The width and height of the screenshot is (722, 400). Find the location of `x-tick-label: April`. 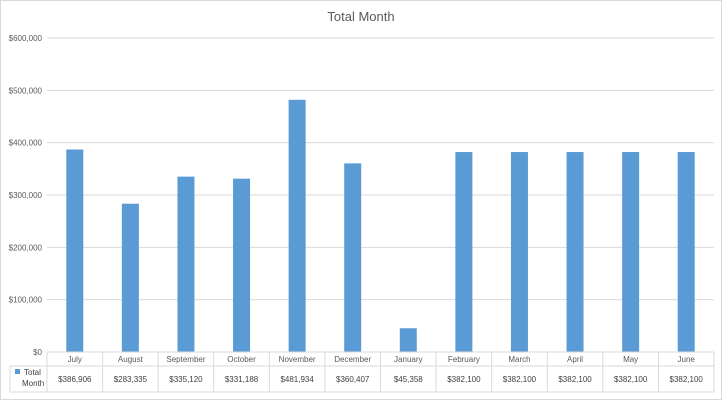

x-tick-label: April is located at coordinates (575, 359).